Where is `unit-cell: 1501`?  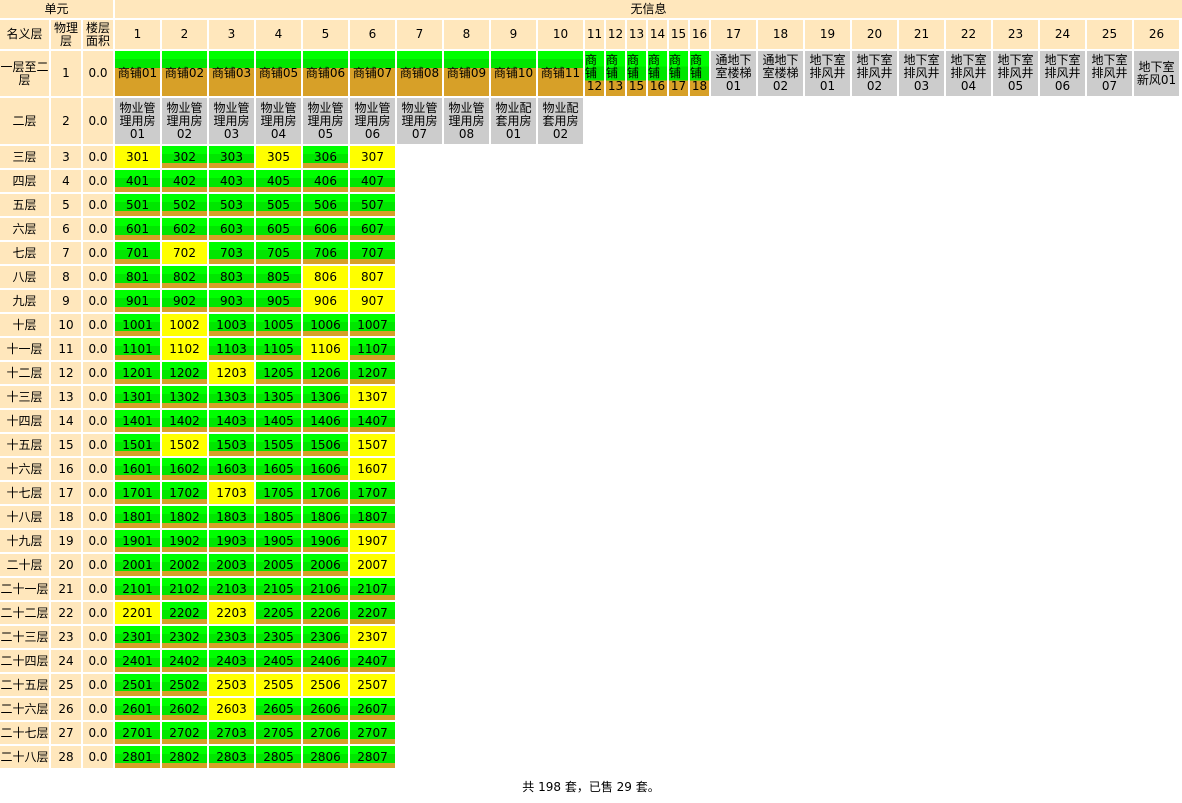 unit-cell: 1501 is located at coordinates (137, 445).